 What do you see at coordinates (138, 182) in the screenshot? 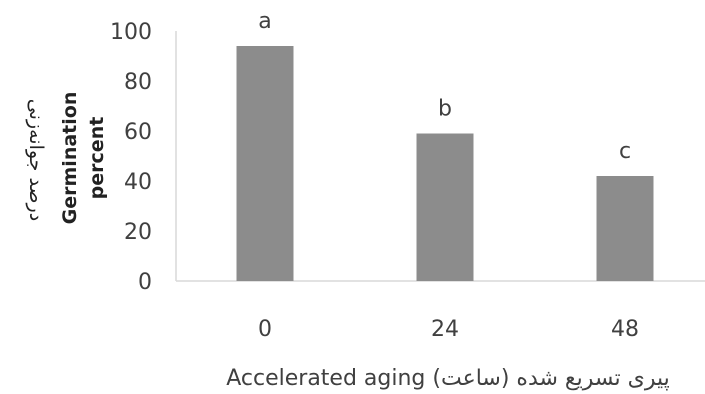
I see `y-tick-label: 40` at bounding box center [138, 182].